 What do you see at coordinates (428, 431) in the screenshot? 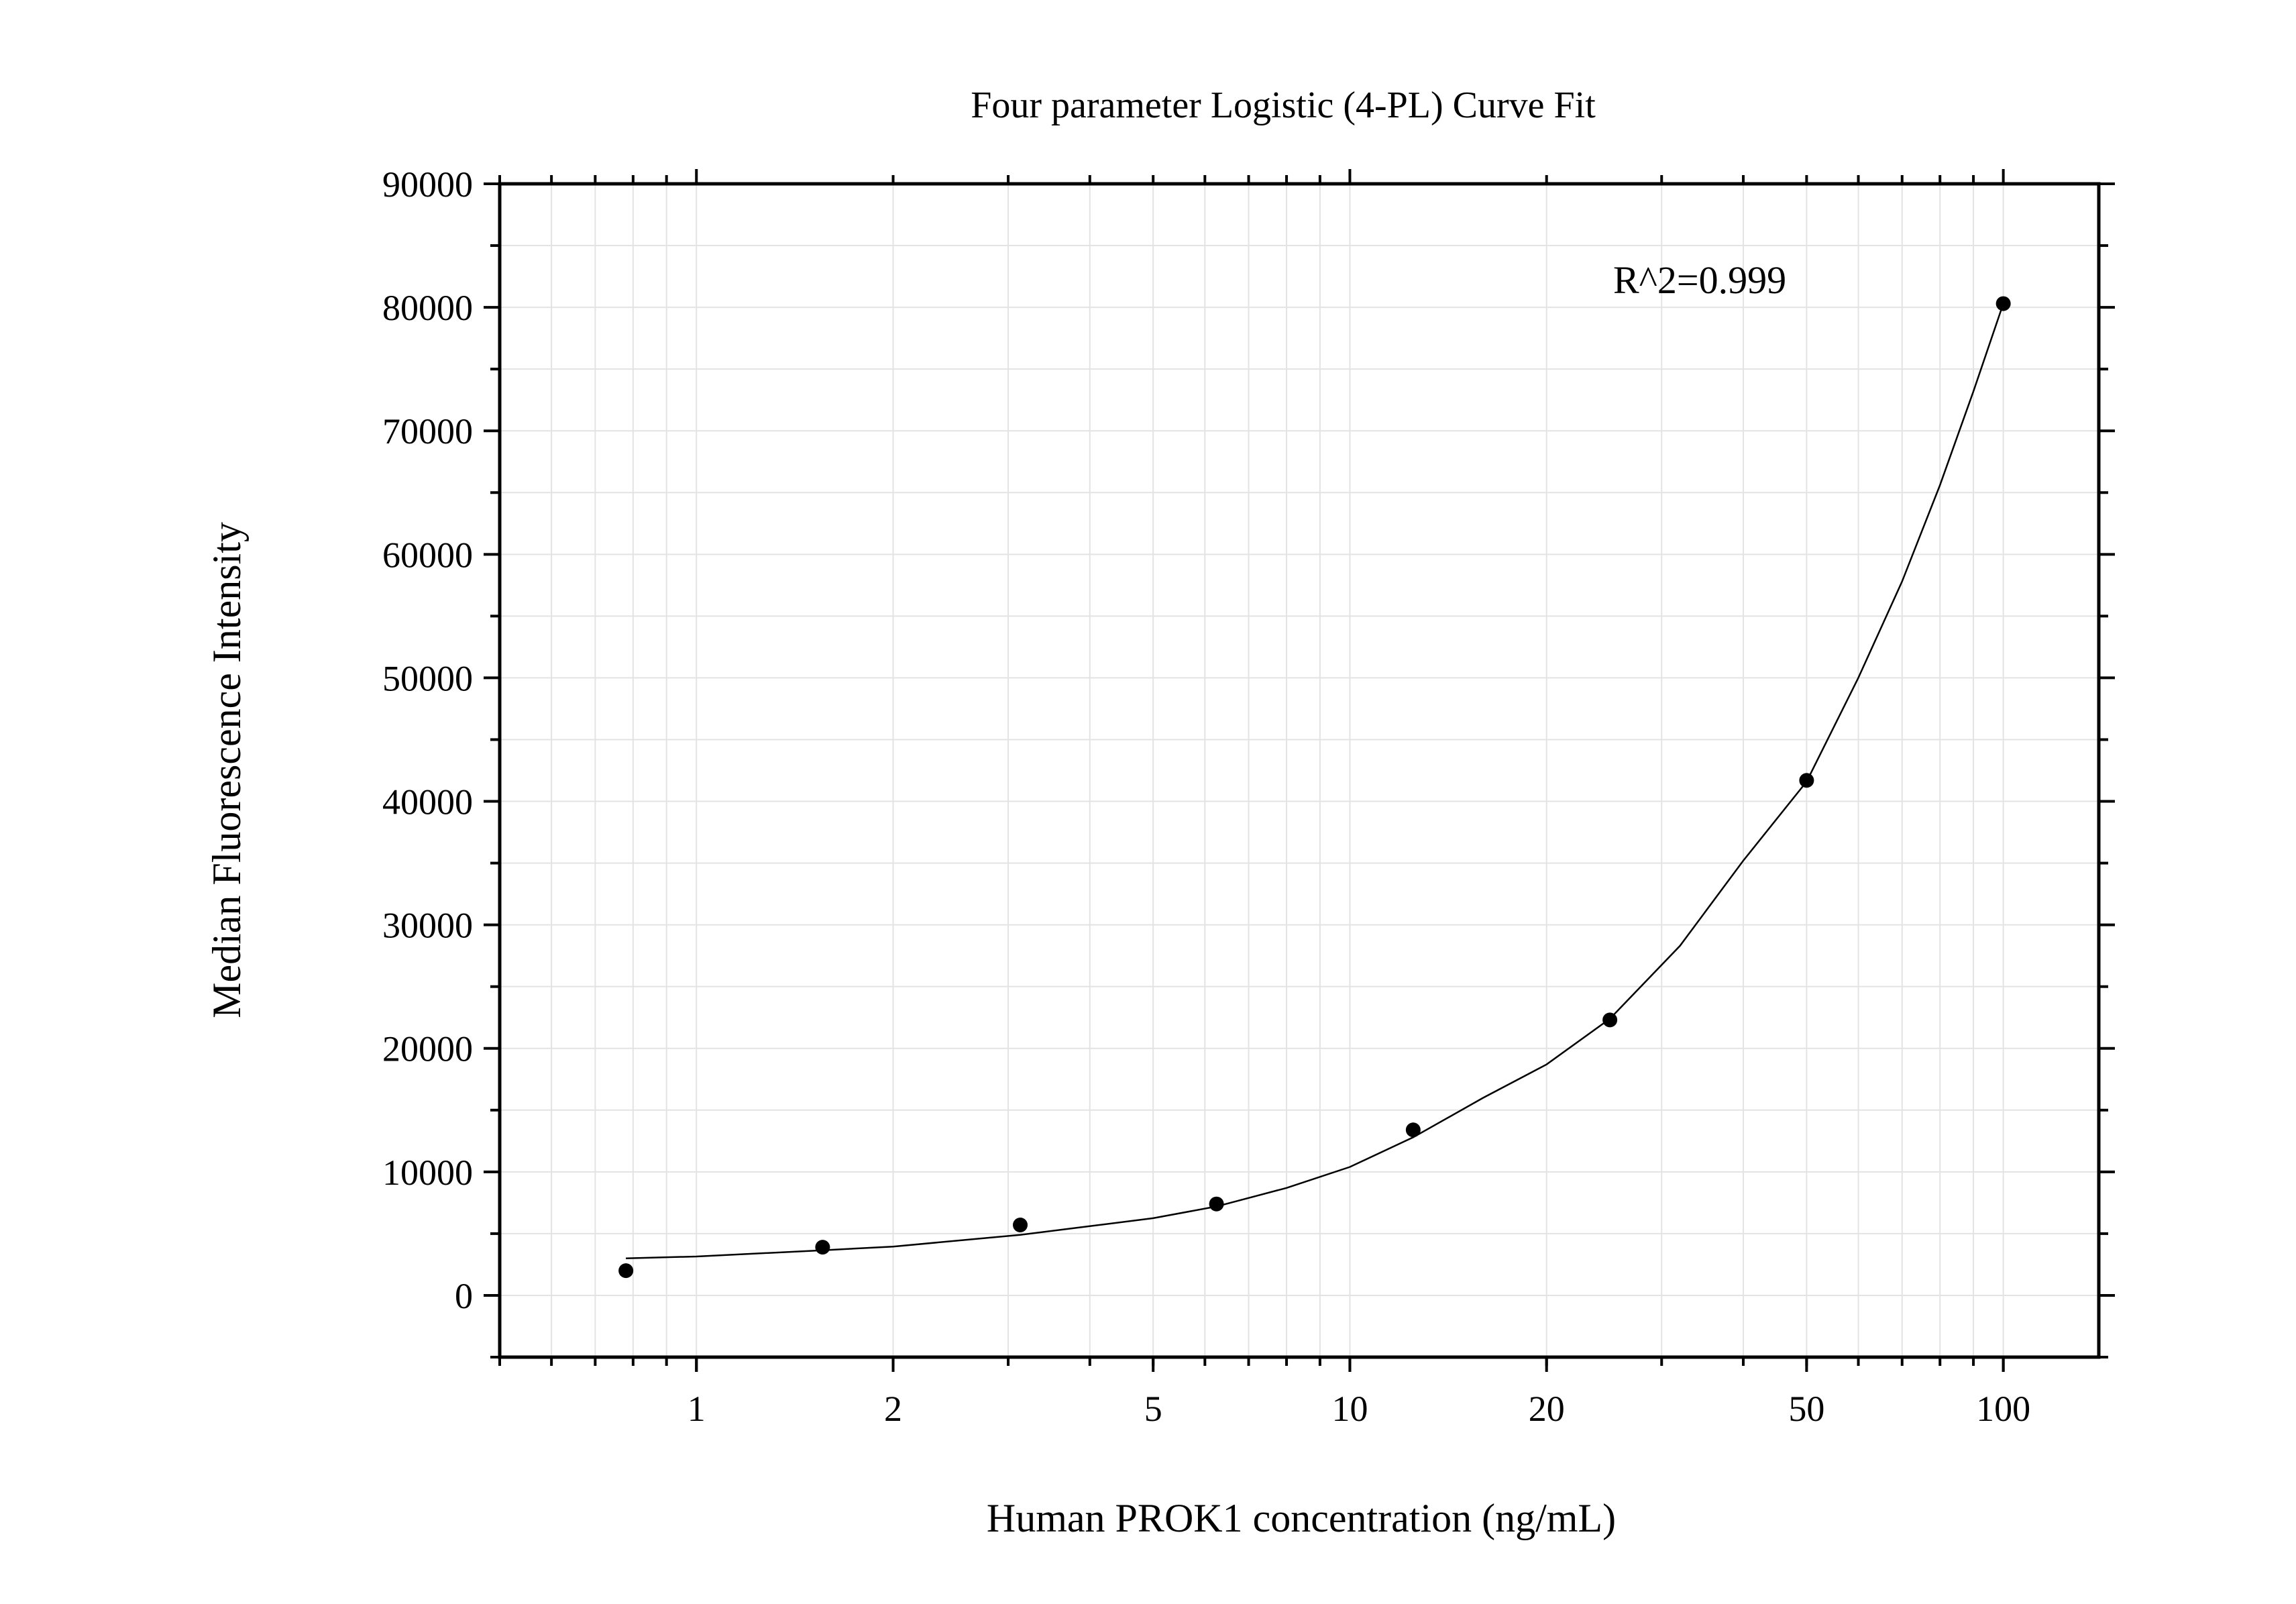
I see `y-tick-label: 70000` at bounding box center [428, 431].